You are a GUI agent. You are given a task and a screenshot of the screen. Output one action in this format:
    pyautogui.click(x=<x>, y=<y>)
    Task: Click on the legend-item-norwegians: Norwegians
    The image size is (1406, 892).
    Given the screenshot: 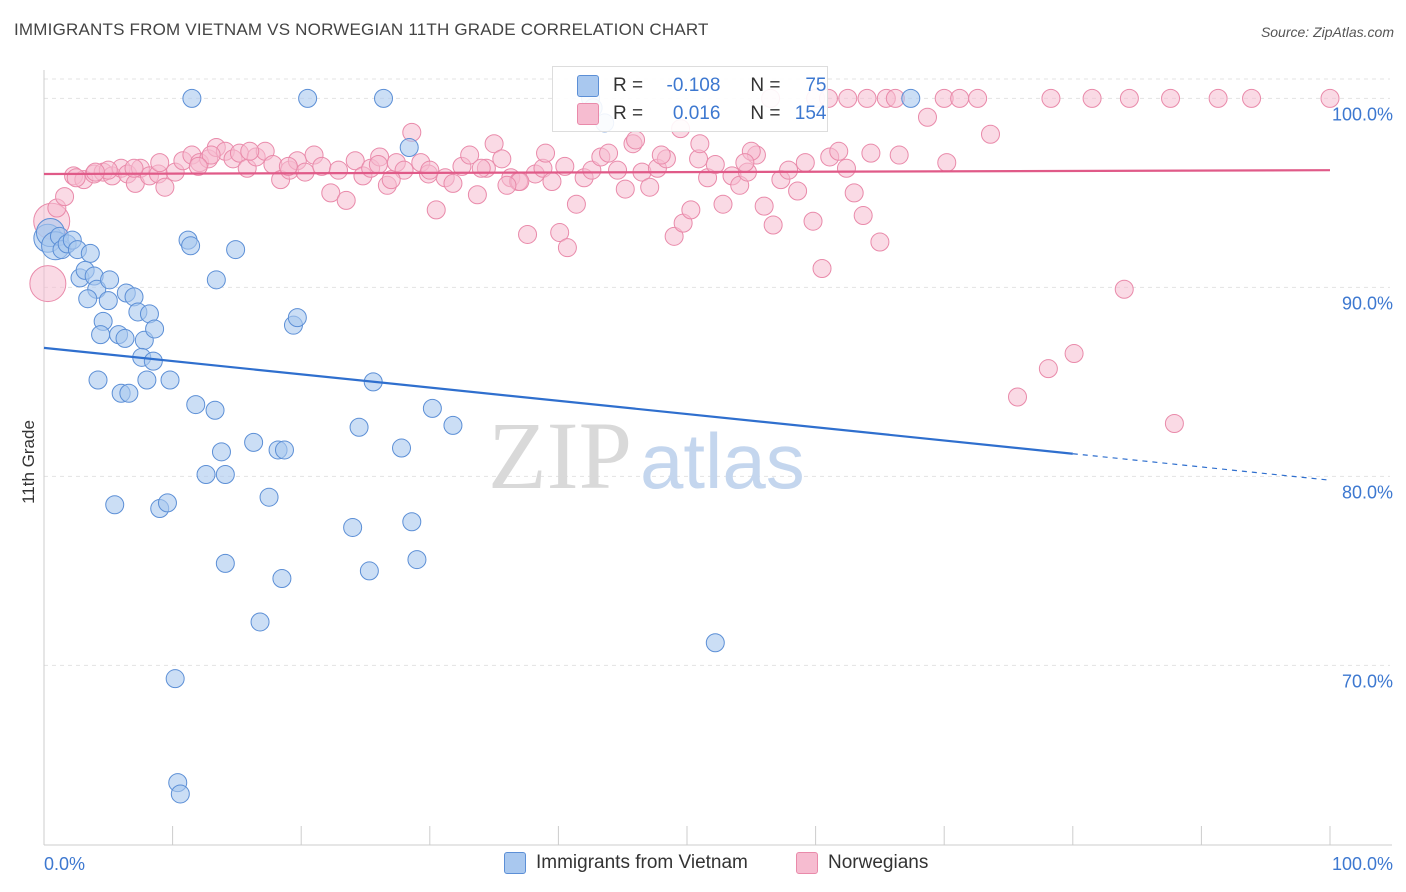 What is the action you would take?
    pyautogui.click(x=862, y=863)
    